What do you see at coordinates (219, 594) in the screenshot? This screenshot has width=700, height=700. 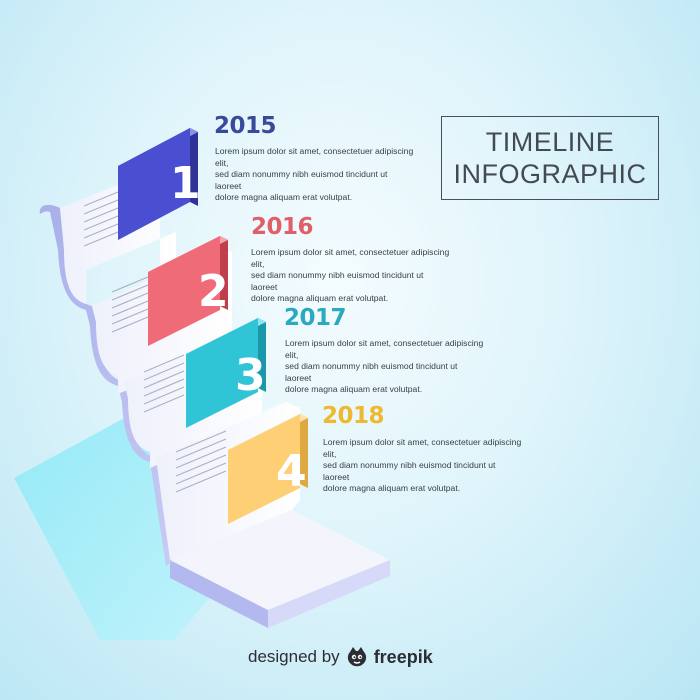 I see `base-slab-side` at bounding box center [219, 594].